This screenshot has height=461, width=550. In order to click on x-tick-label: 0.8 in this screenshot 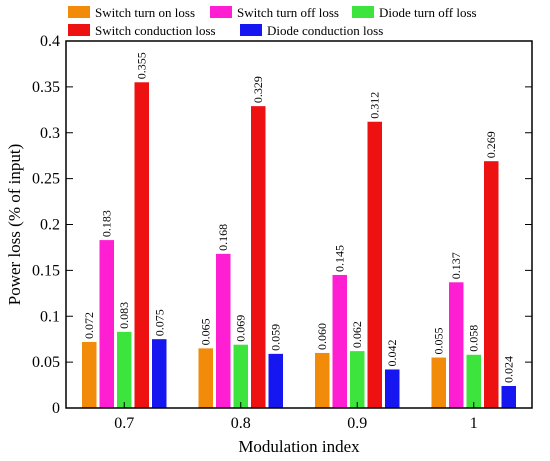, I will do `click(241, 423)`.